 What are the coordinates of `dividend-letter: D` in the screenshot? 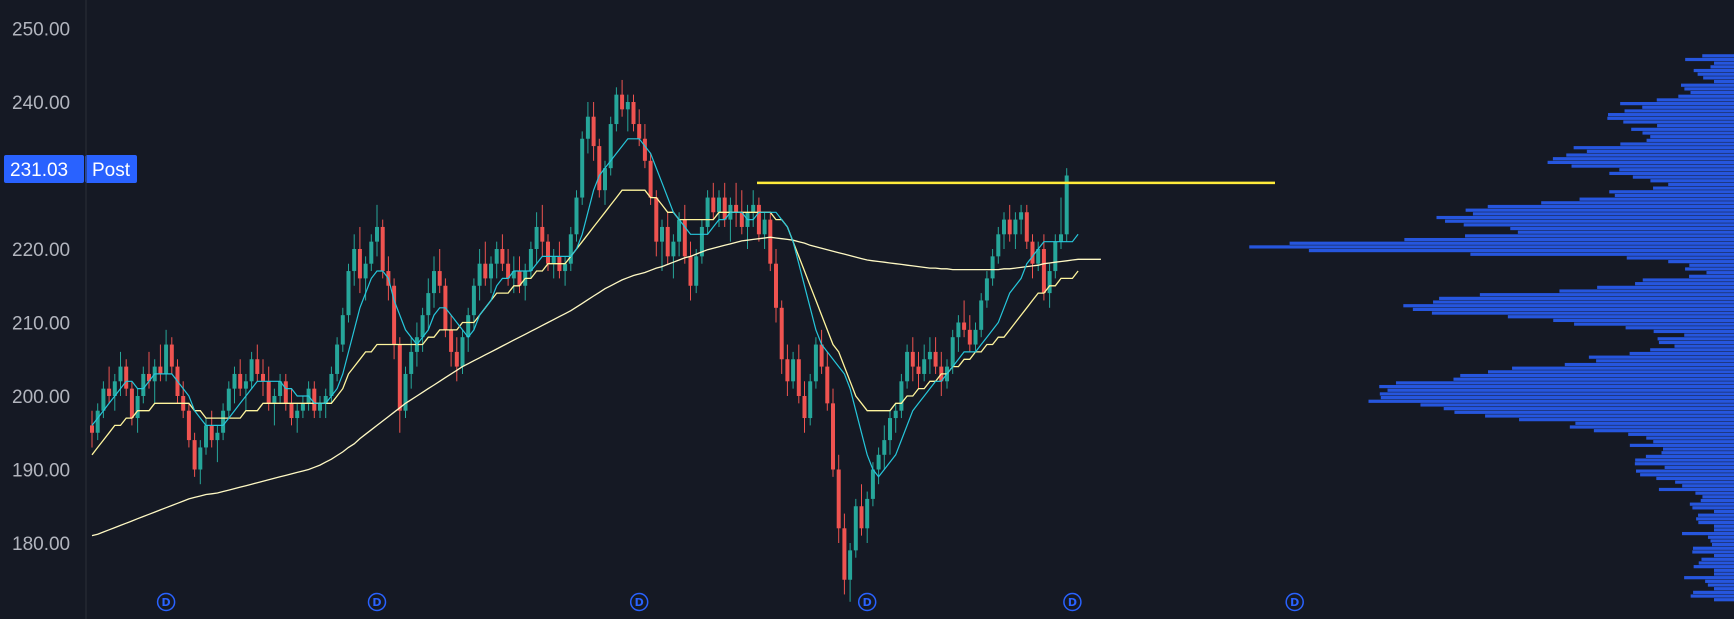 It's located at (1294, 602).